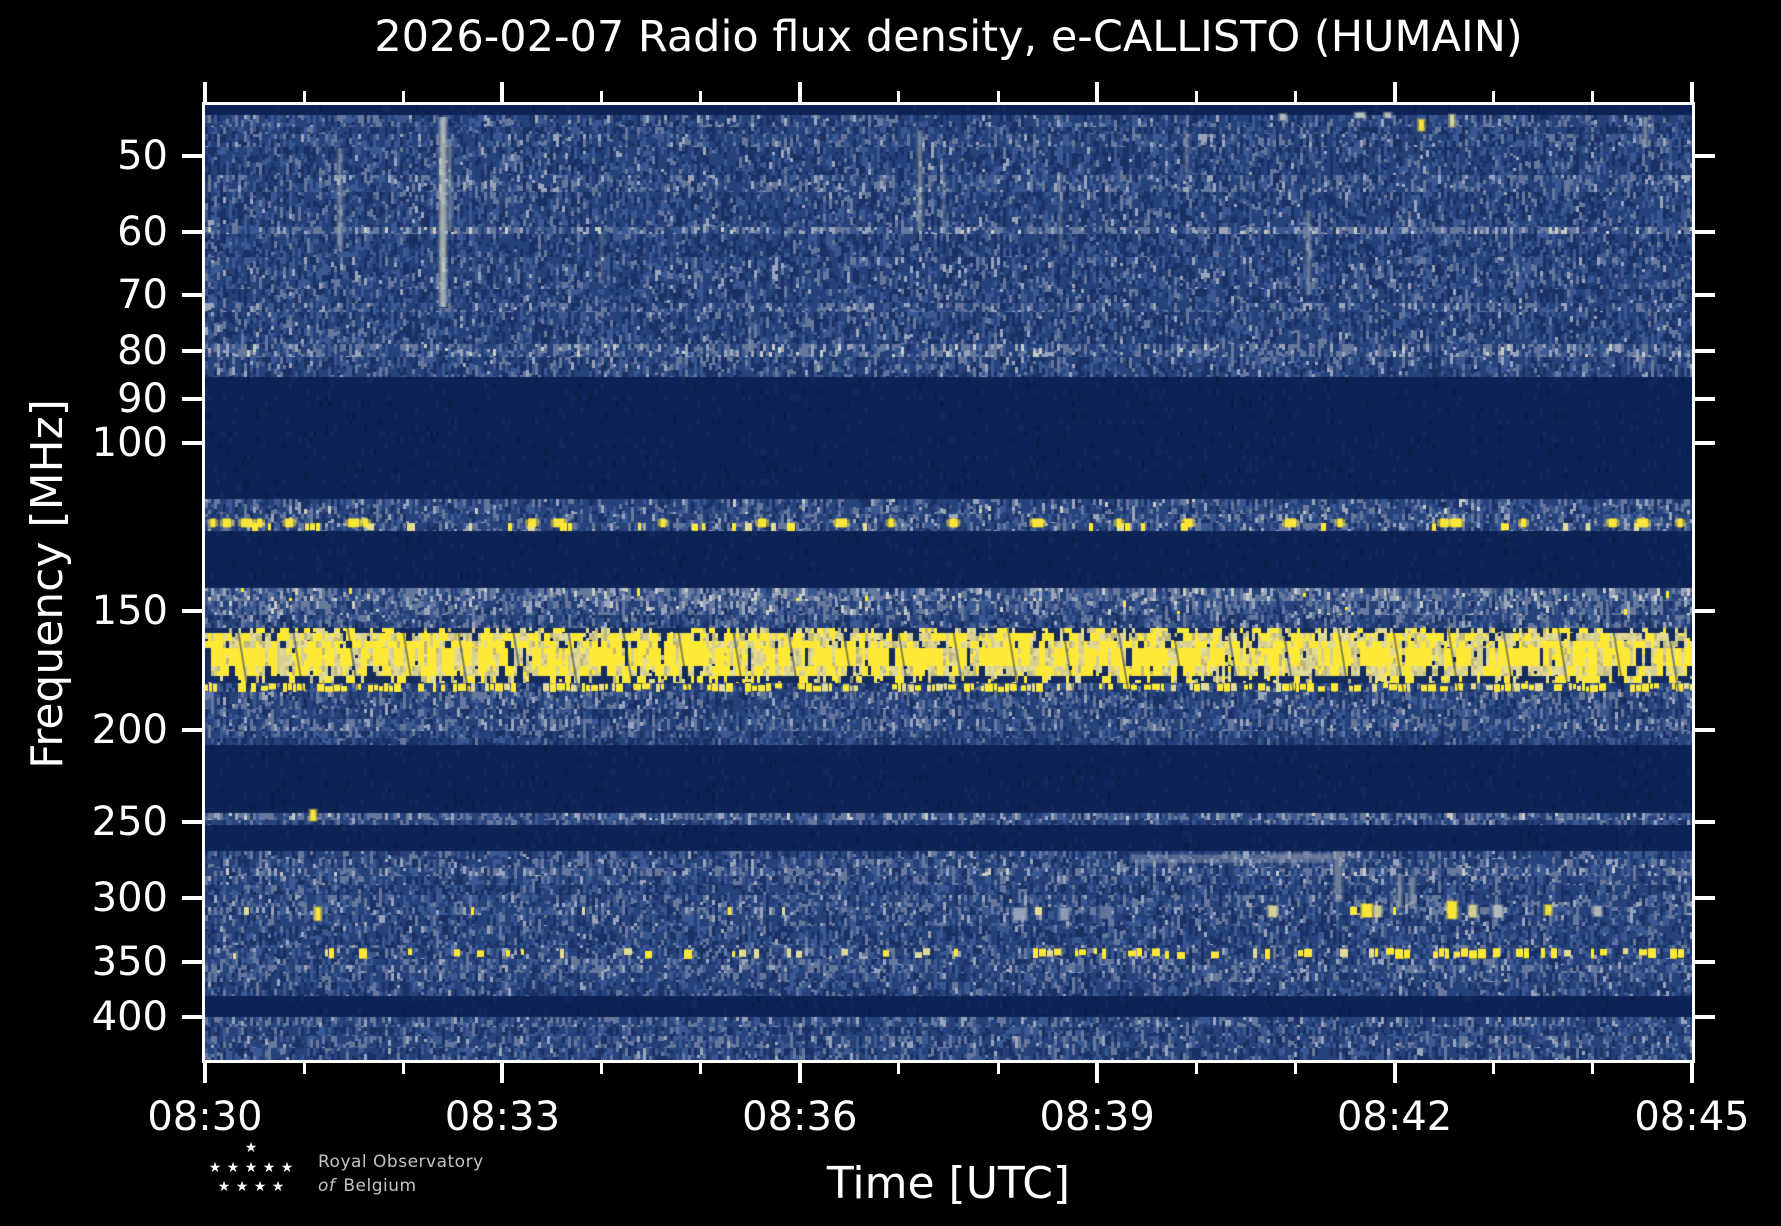  I want to click on x-tick-label: 08:36, so click(800, 1117).